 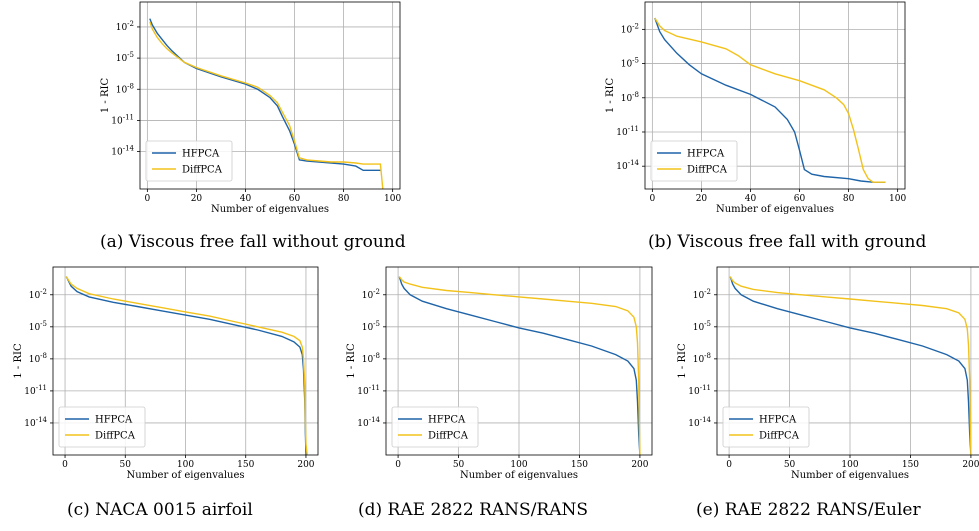 What do you see at coordinates (35, 422) in the screenshot?
I see `chart-c-ytick-label-4: 10⁻¹⁴` at bounding box center [35, 422].